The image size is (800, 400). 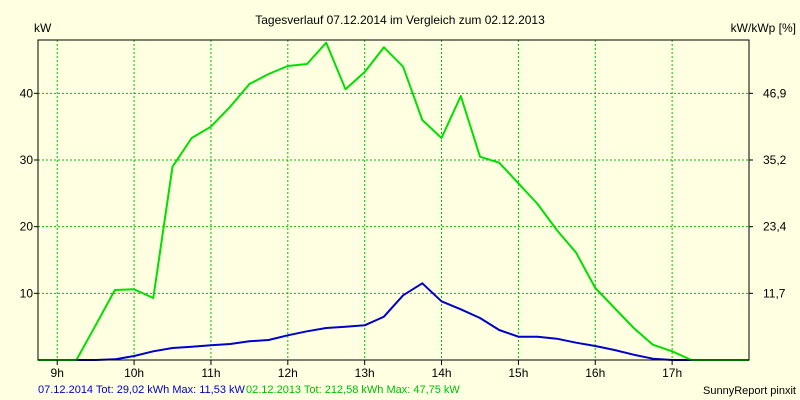 I want to click on y-tick-label-left: 10, so click(x=27, y=293).